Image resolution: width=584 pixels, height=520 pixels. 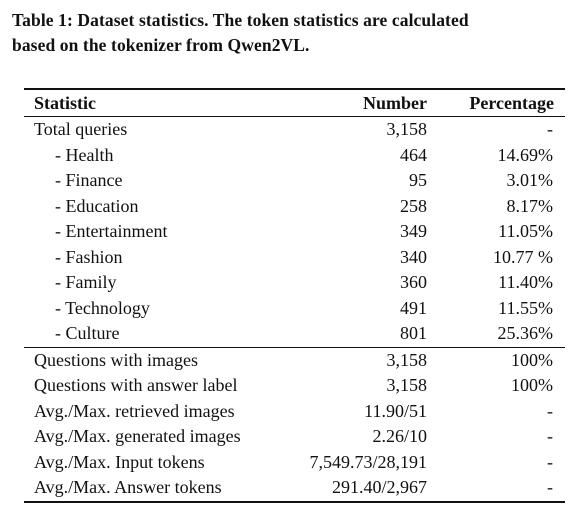 What do you see at coordinates (136, 385) in the screenshot?
I see `row-label: Questions with answer label` at bounding box center [136, 385].